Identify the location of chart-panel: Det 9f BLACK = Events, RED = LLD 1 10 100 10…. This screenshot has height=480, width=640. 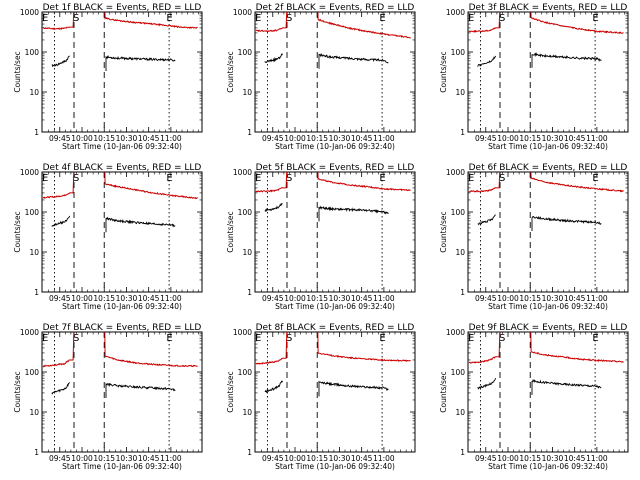
(534, 397).